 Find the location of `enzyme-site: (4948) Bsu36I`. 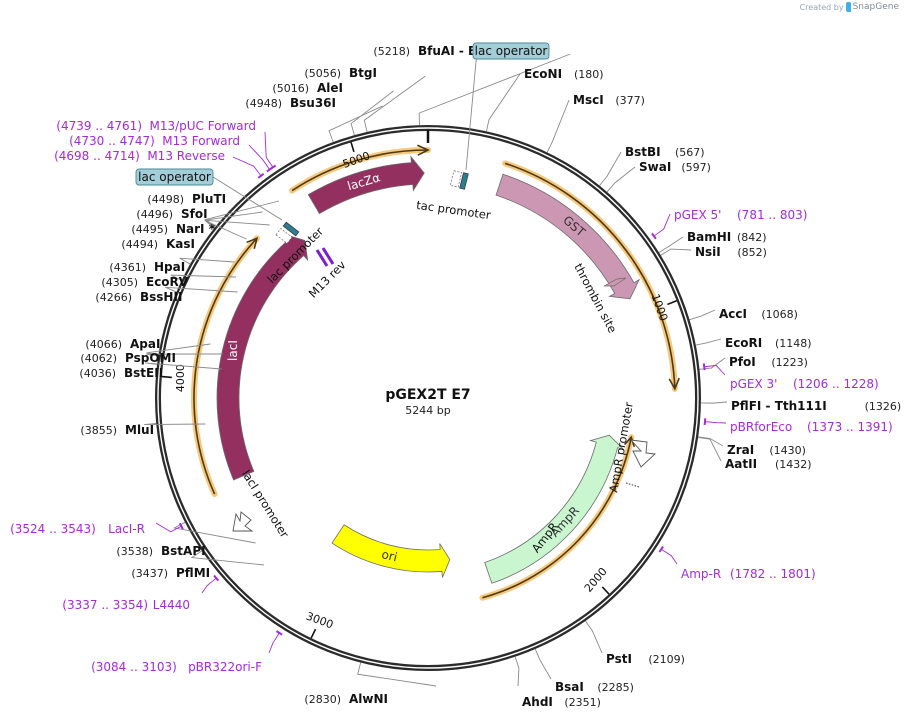

enzyme-site: (4948) Bsu36I is located at coordinates (290, 103).